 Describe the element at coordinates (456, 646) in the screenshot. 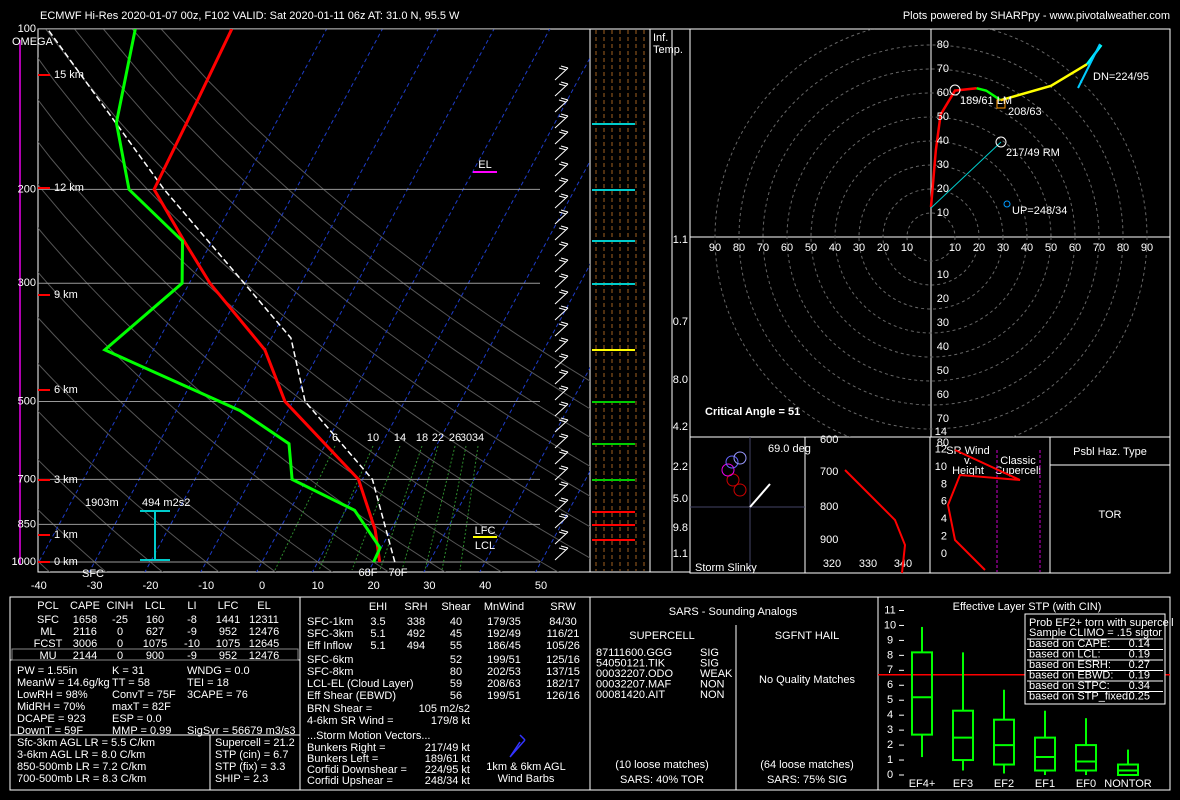

I see `table-cell: 55` at that location.